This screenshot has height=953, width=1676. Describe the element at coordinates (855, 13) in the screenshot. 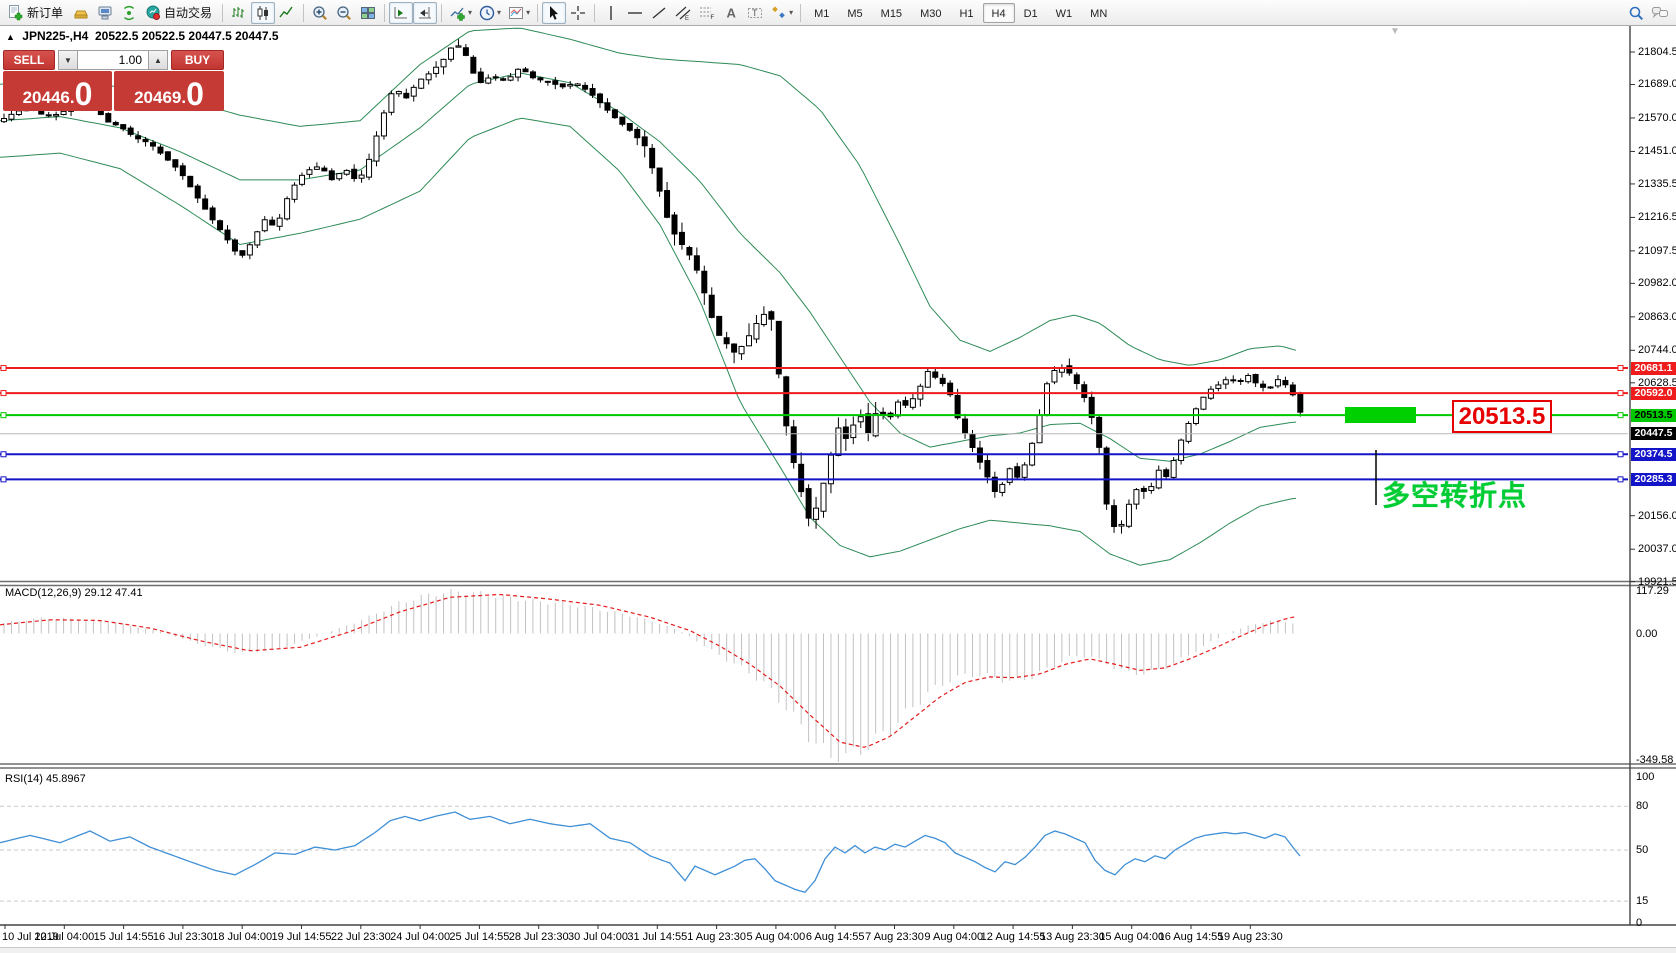

I see `timeframe-M5: M5` at that location.